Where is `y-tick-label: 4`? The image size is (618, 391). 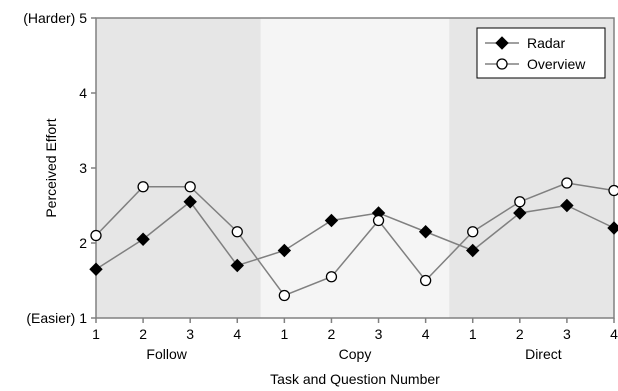 y-tick-label: 4 is located at coordinates (83, 93).